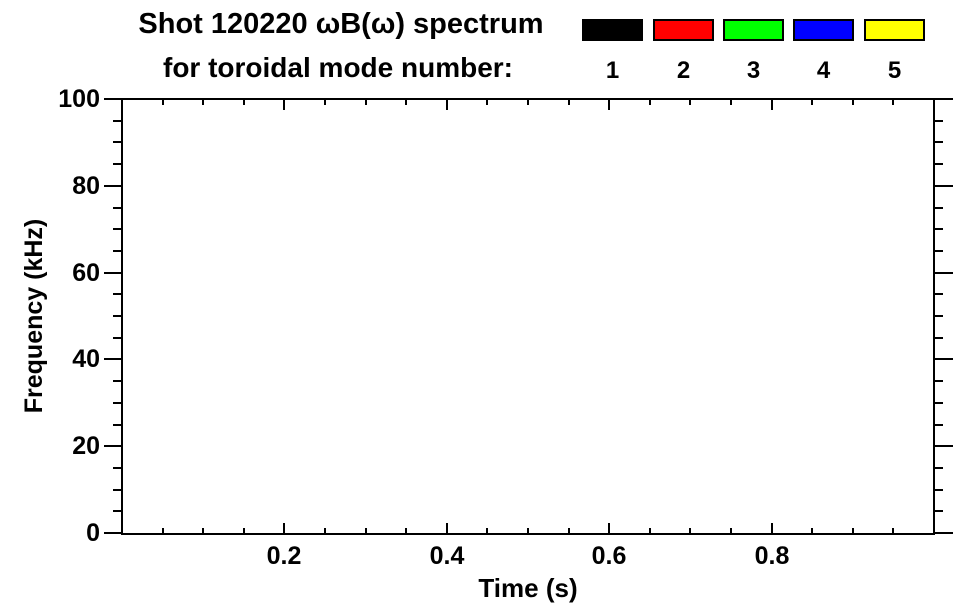 This screenshot has height=615, width=963. What do you see at coordinates (609, 556) in the screenshot?
I see `x-axis-tick-label: 0.6` at bounding box center [609, 556].